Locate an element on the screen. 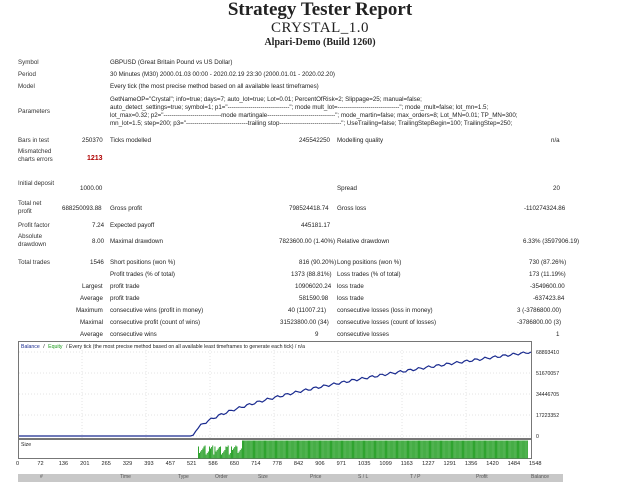 The height and width of the screenshot is (482, 640). x-tick-label: 329 is located at coordinates (127, 464).